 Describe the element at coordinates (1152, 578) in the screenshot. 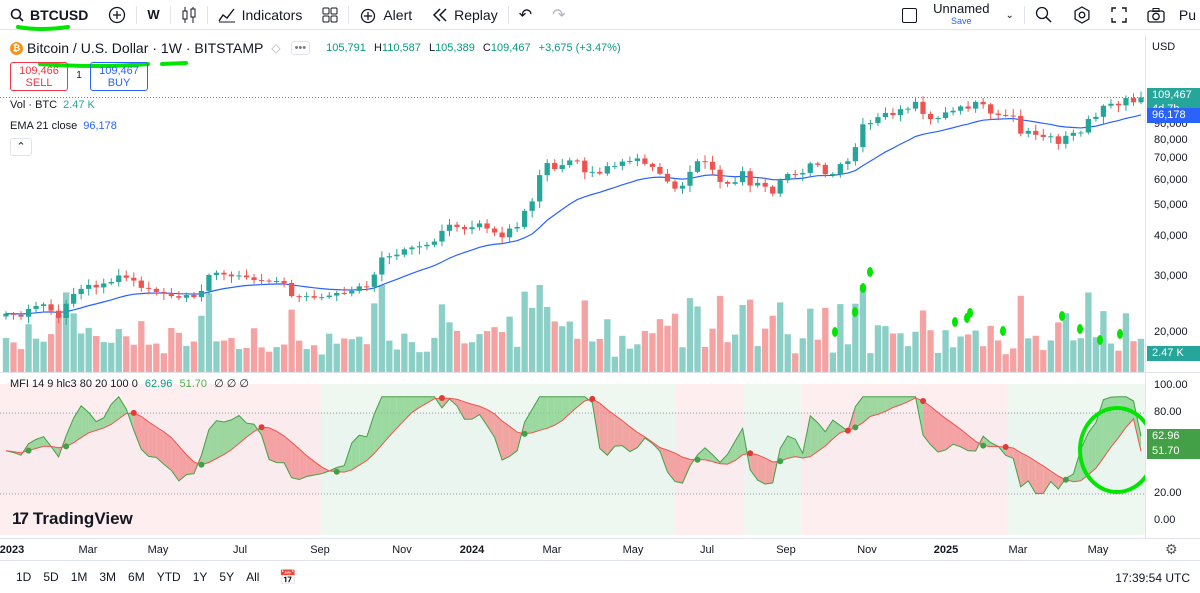

I see `clock-utc: 17:39:54 UTC` at that location.